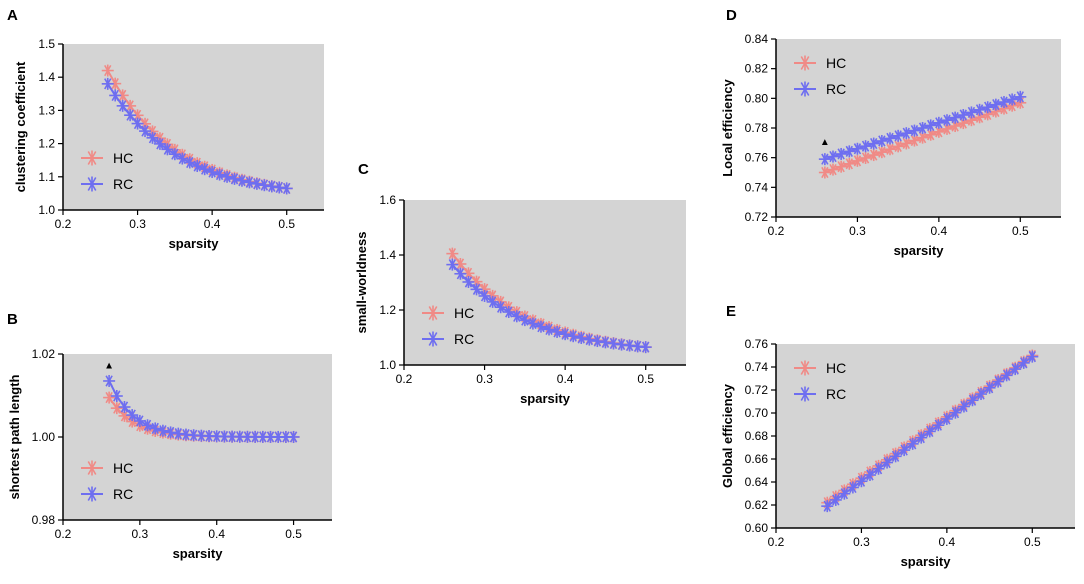 The width and height of the screenshot is (1084, 584). I want to click on y-tick-label: 1.1, so click(46, 177).